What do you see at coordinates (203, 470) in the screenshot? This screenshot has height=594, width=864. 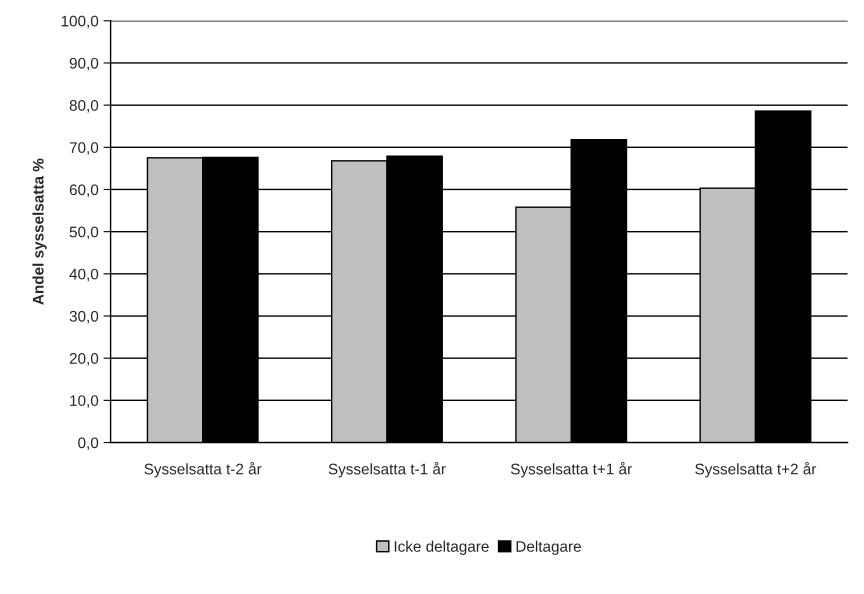 I see `x-tick-label: Sysselsatta t-2 år` at bounding box center [203, 470].